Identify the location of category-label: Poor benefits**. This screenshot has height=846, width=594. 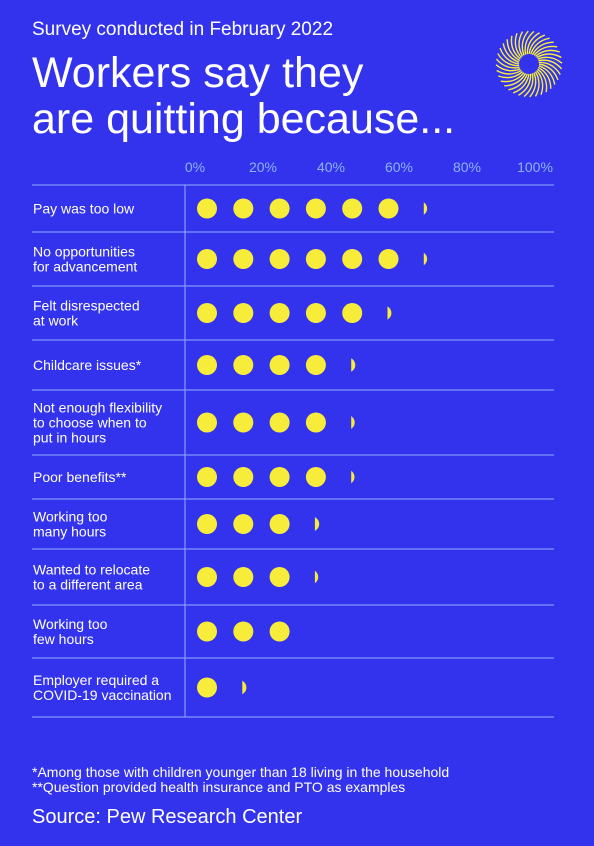
(80, 477).